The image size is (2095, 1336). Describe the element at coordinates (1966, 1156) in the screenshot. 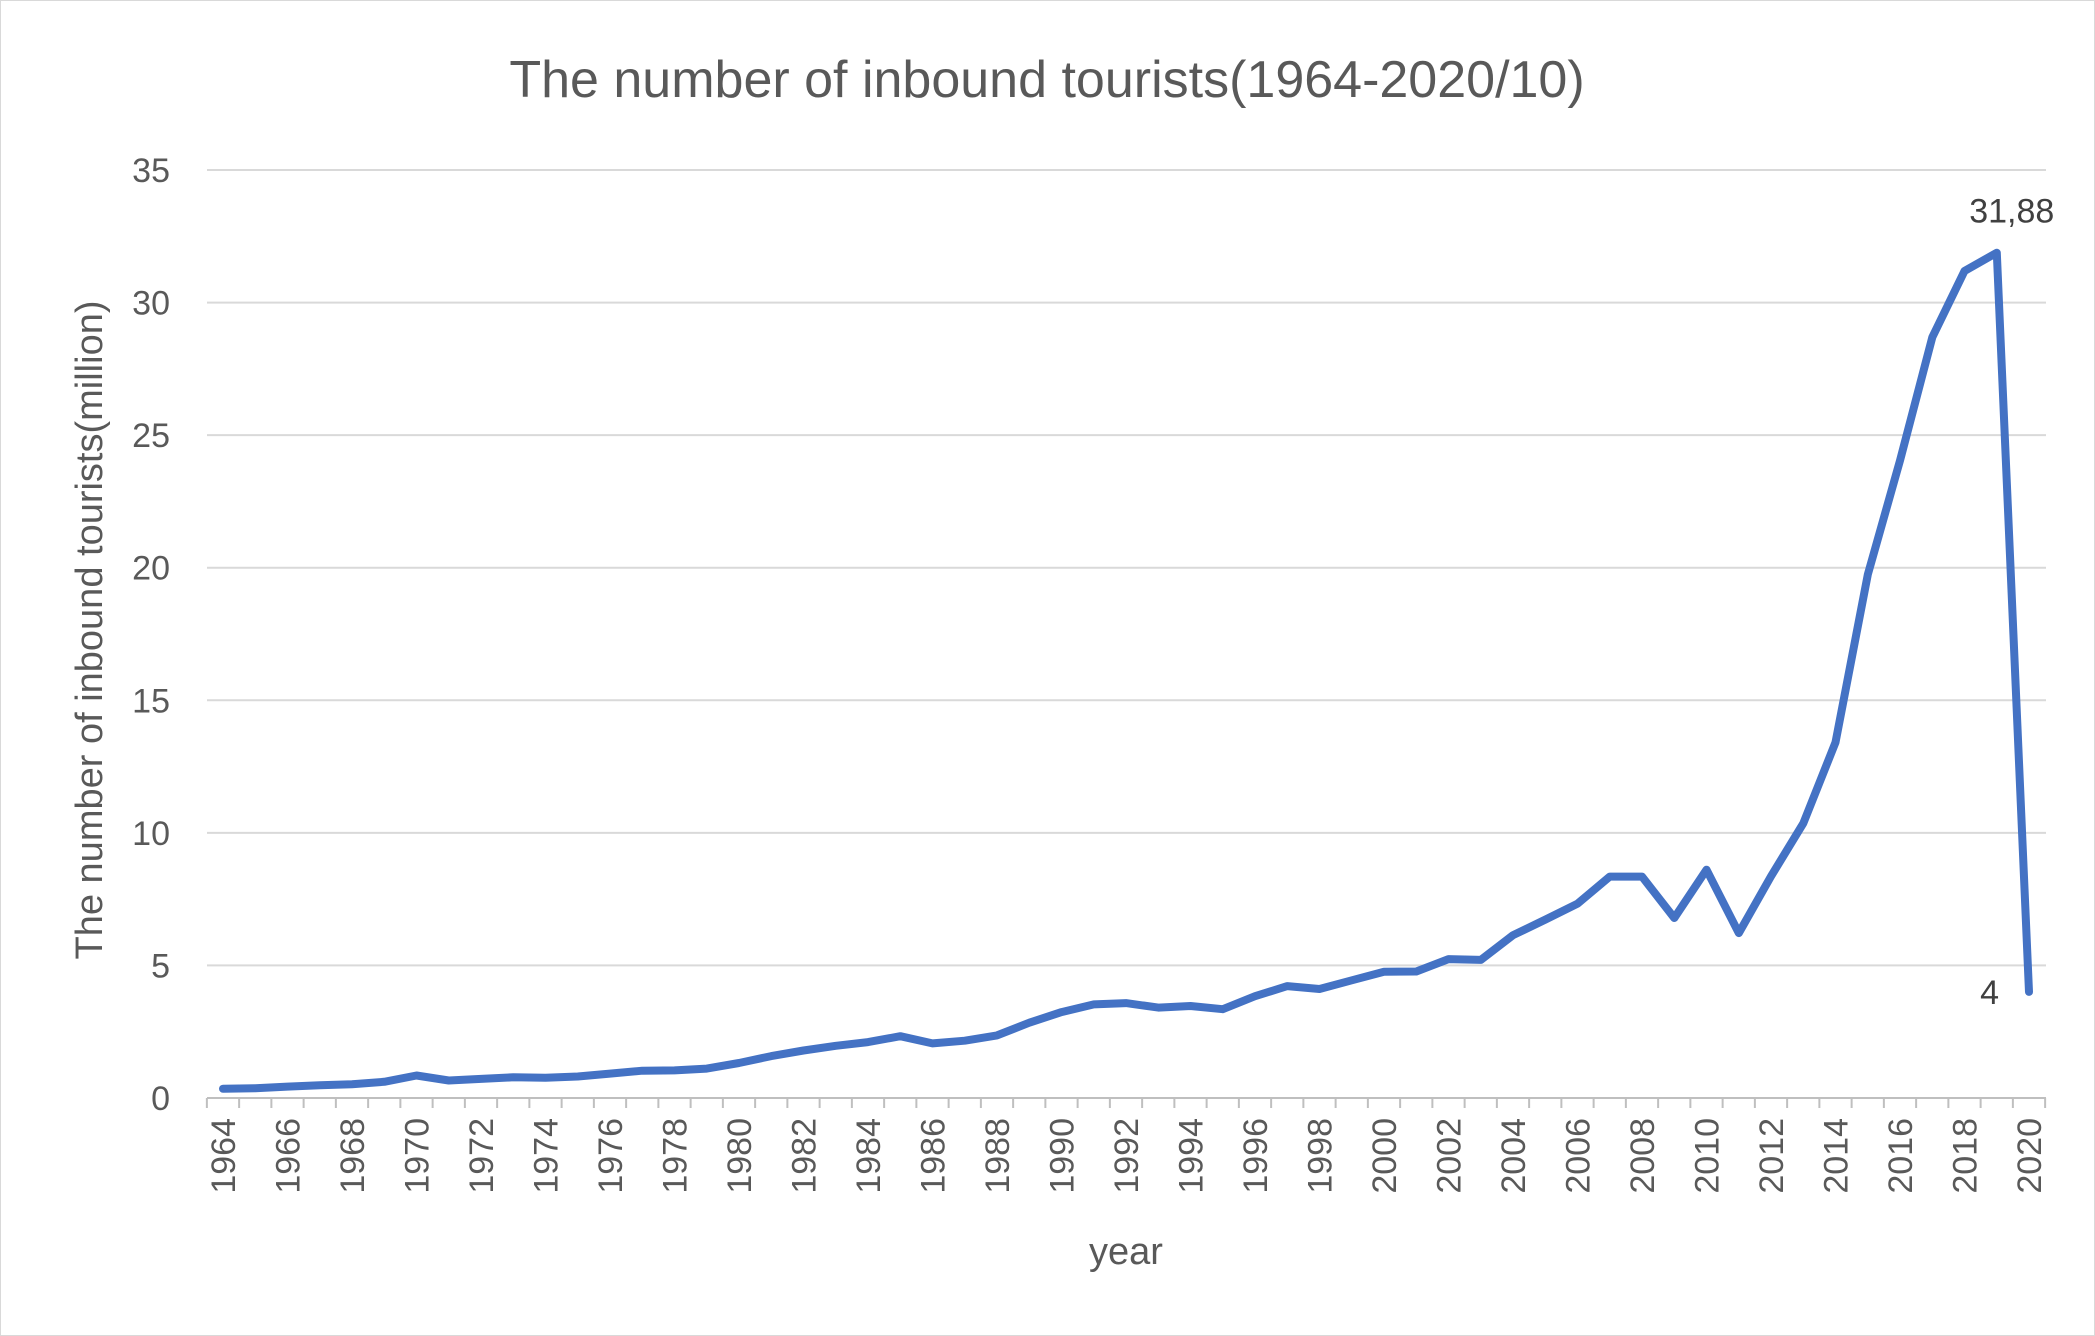

I see `x-tick-label: 2018` at that location.